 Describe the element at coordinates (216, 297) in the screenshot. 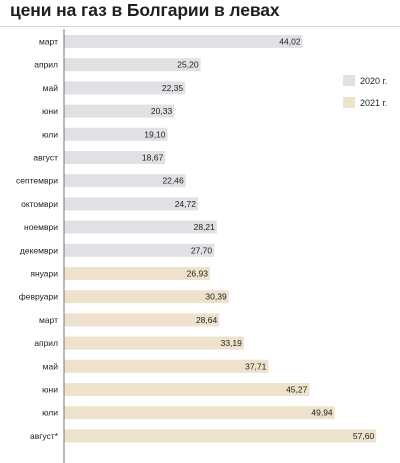

I see `value-label-11: 30,39` at that location.